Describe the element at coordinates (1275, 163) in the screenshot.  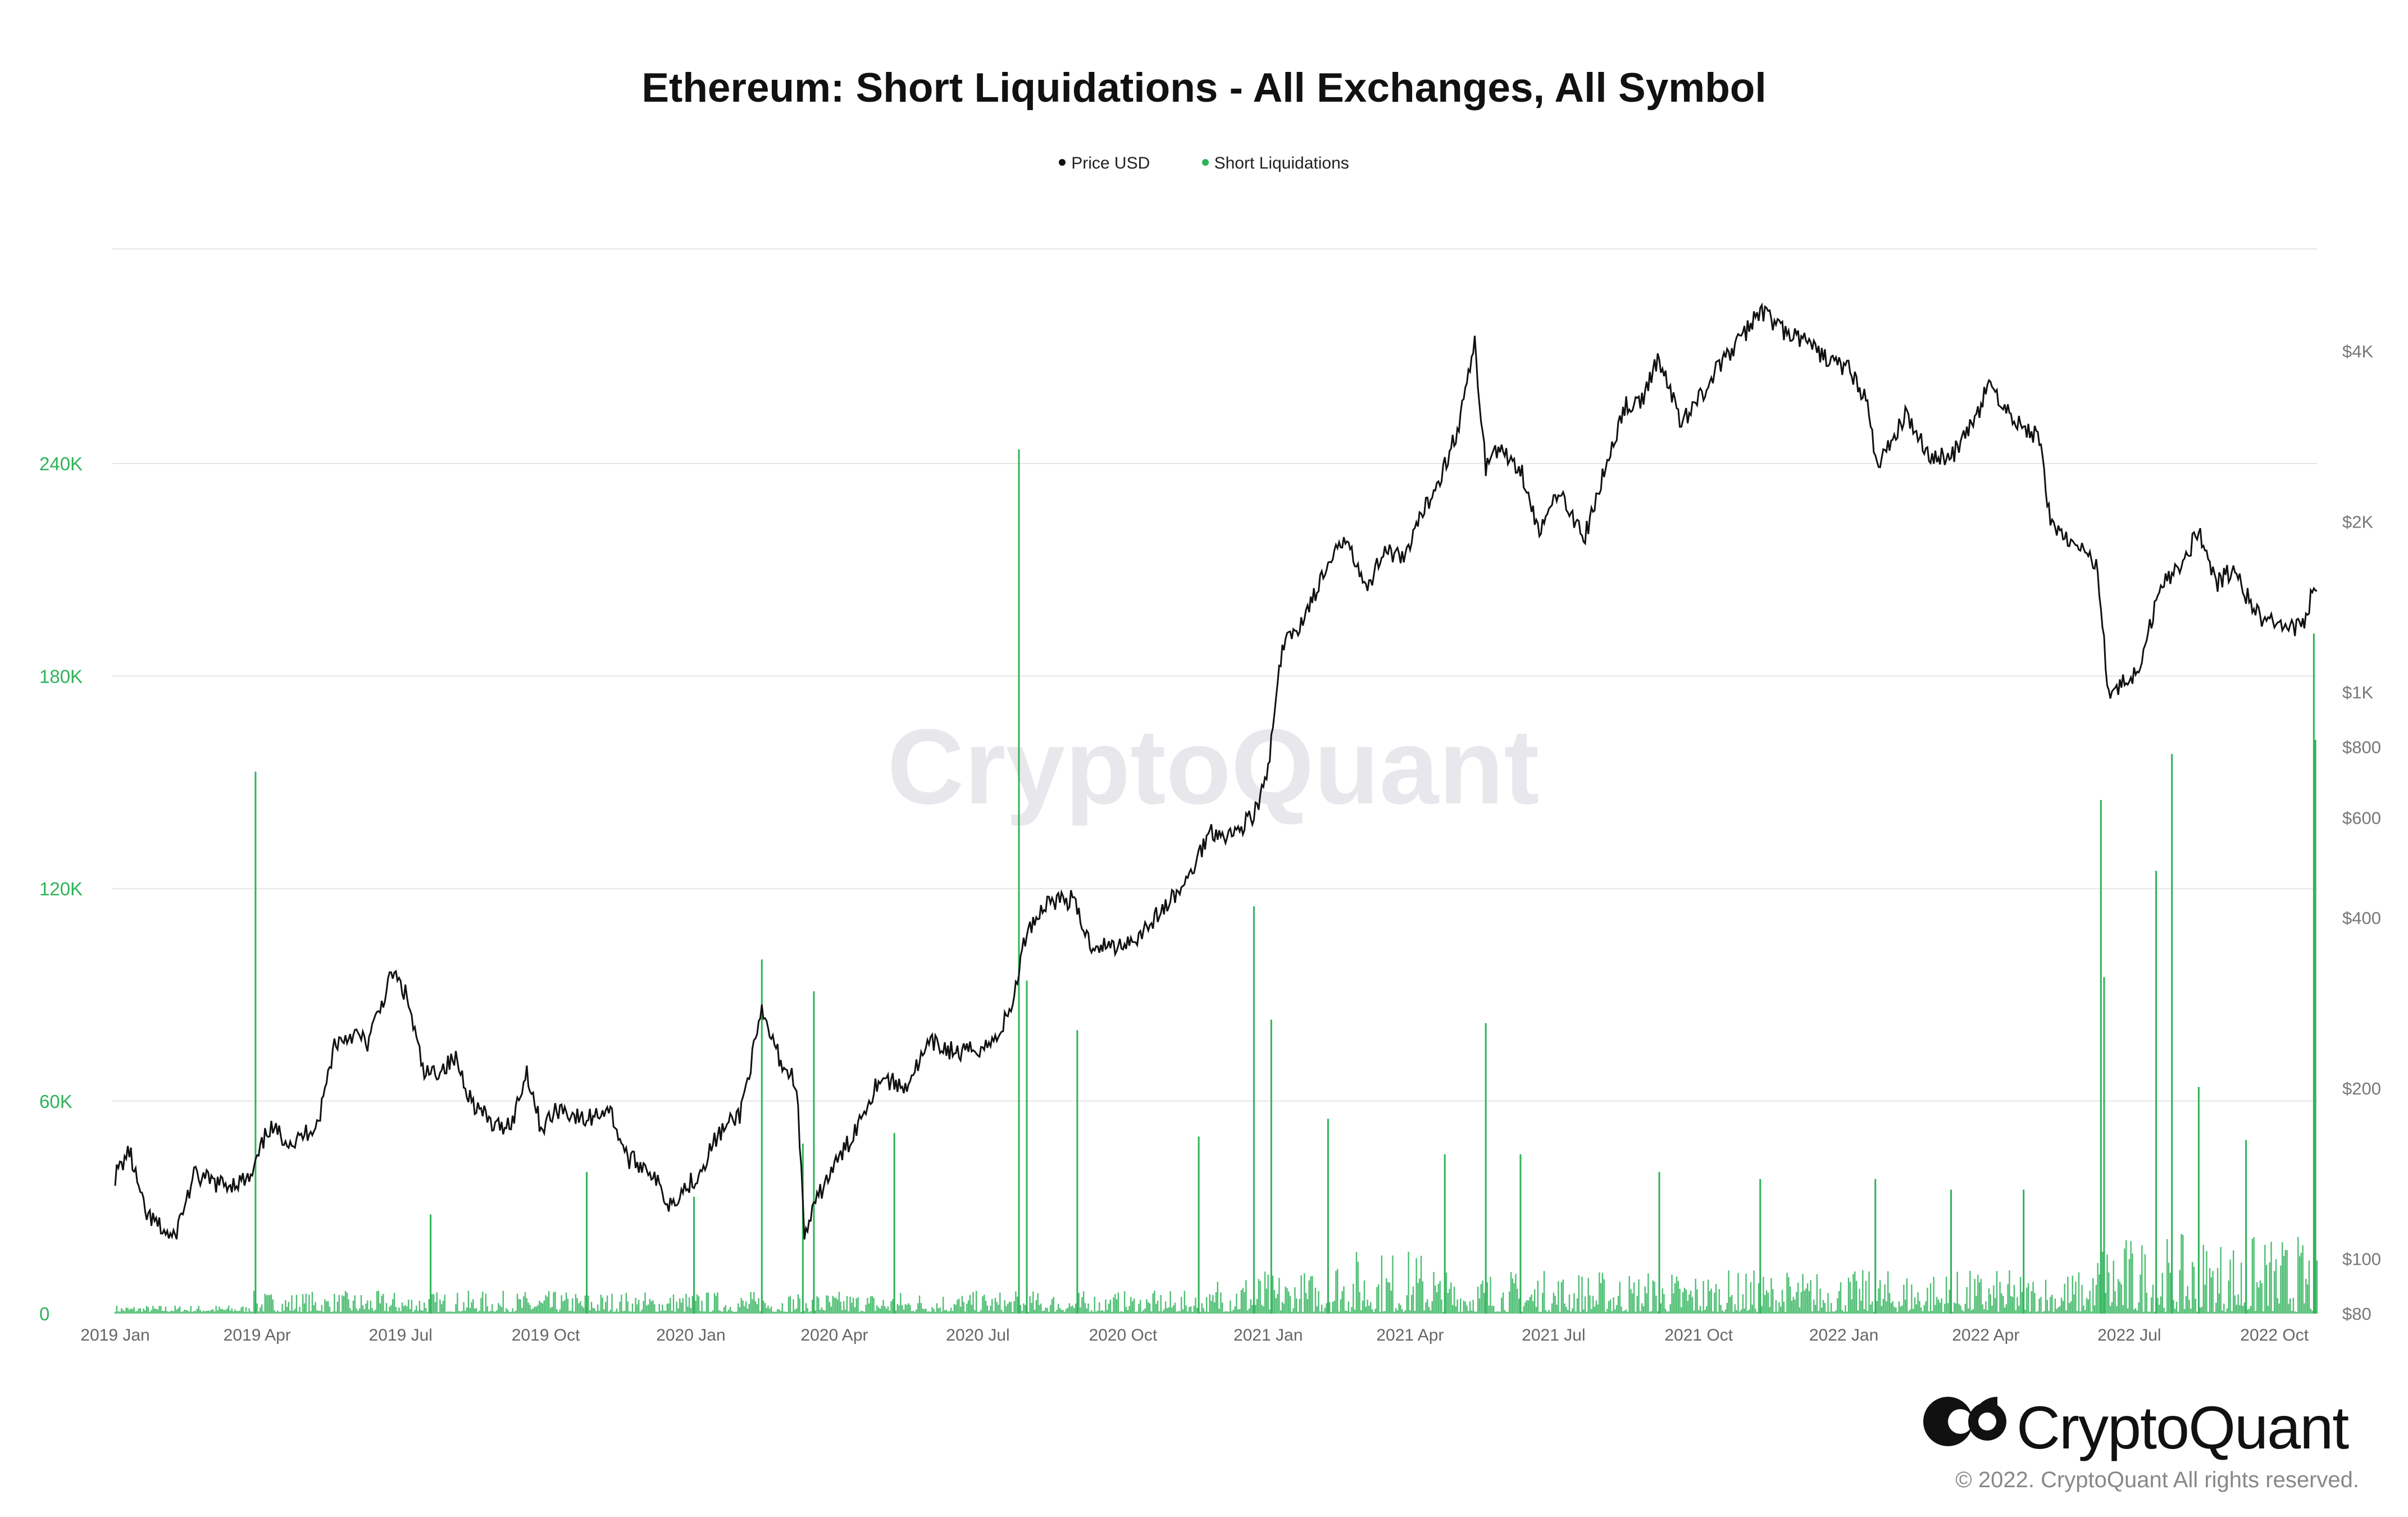
I see `legend-item-short-liquidations: Short Liquidations` at that location.